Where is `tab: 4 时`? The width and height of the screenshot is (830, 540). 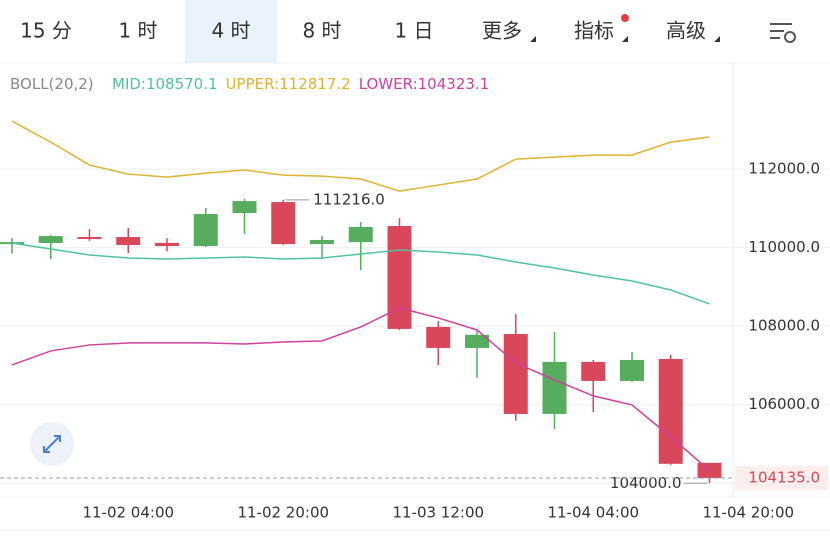 tab: 4 时 is located at coordinates (230, 31).